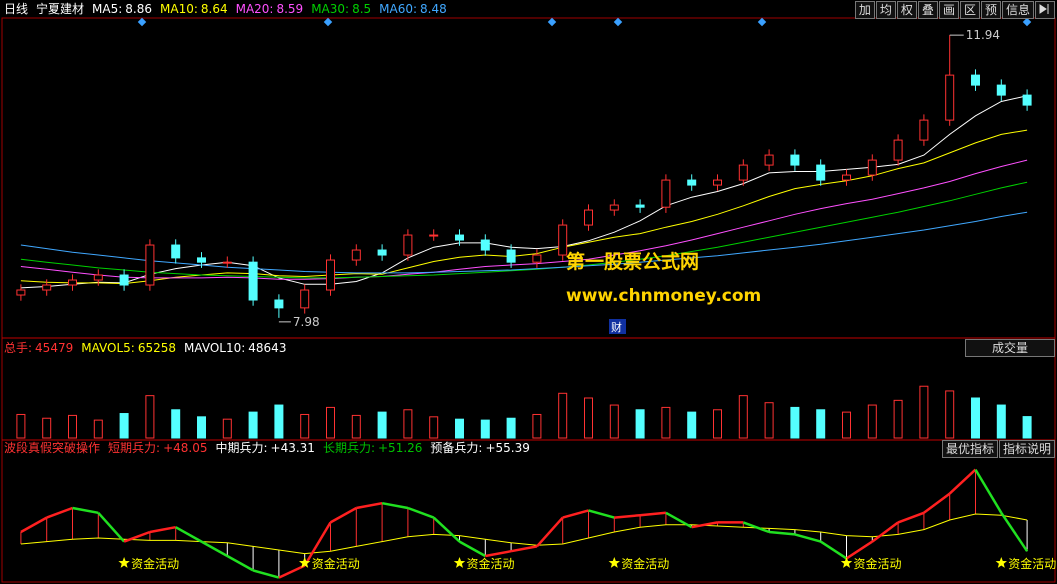  What do you see at coordinates (16, 9) in the screenshot?
I see `period: 日线` at bounding box center [16, 9].